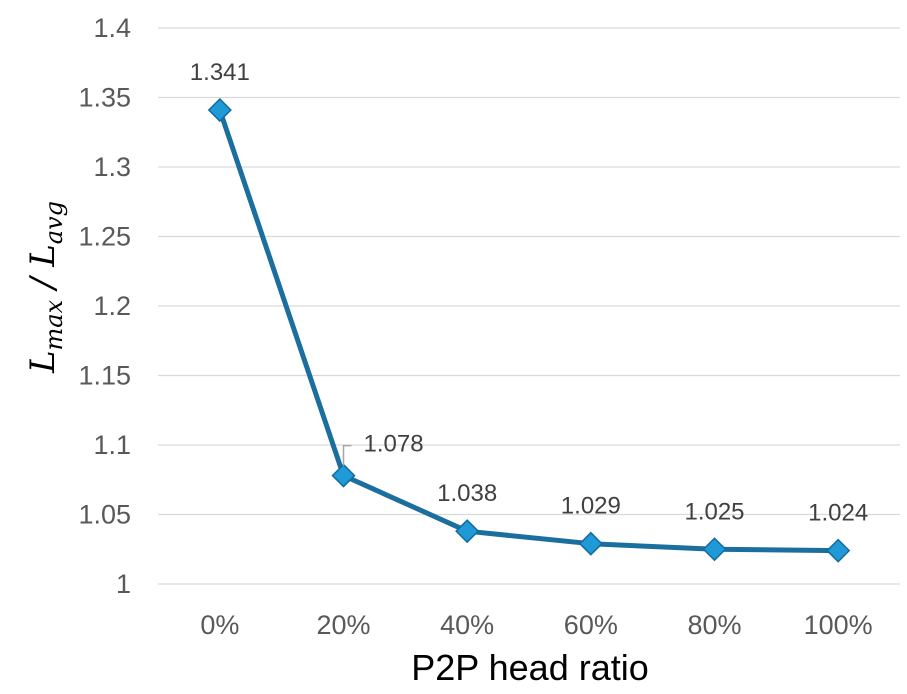 The width and height of the screenshot is (907, 694). Describe the element at coordinates (591, 625) in the screenshot. I see `x-tick-label: 60%` at that location.